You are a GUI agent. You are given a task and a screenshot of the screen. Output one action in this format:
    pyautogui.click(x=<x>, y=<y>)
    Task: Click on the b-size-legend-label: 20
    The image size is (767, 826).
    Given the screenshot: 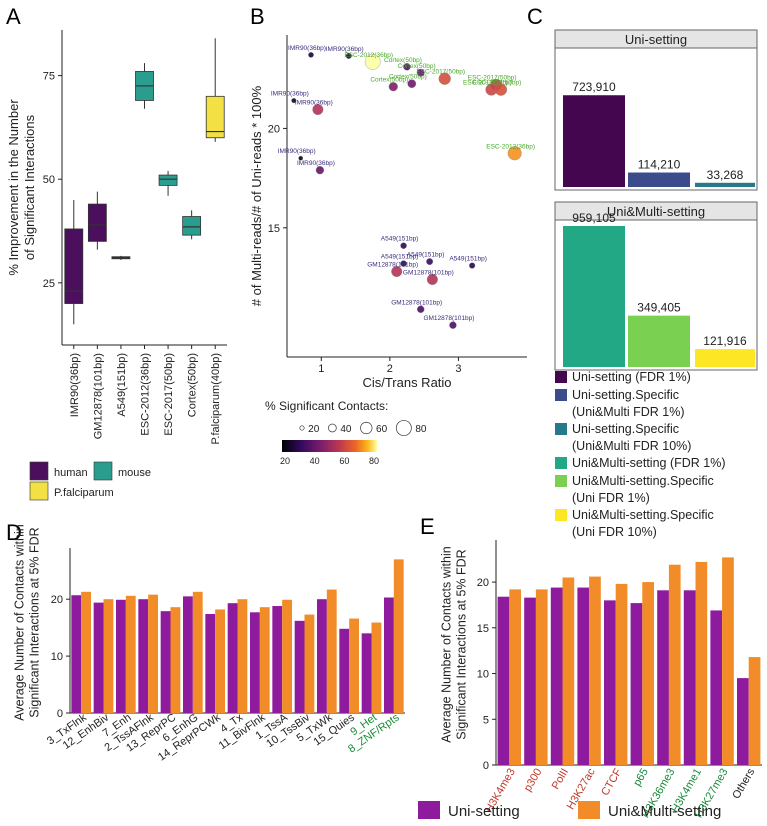 What is the action you would take?
    pyautogui.click(x=314, y=429)
    